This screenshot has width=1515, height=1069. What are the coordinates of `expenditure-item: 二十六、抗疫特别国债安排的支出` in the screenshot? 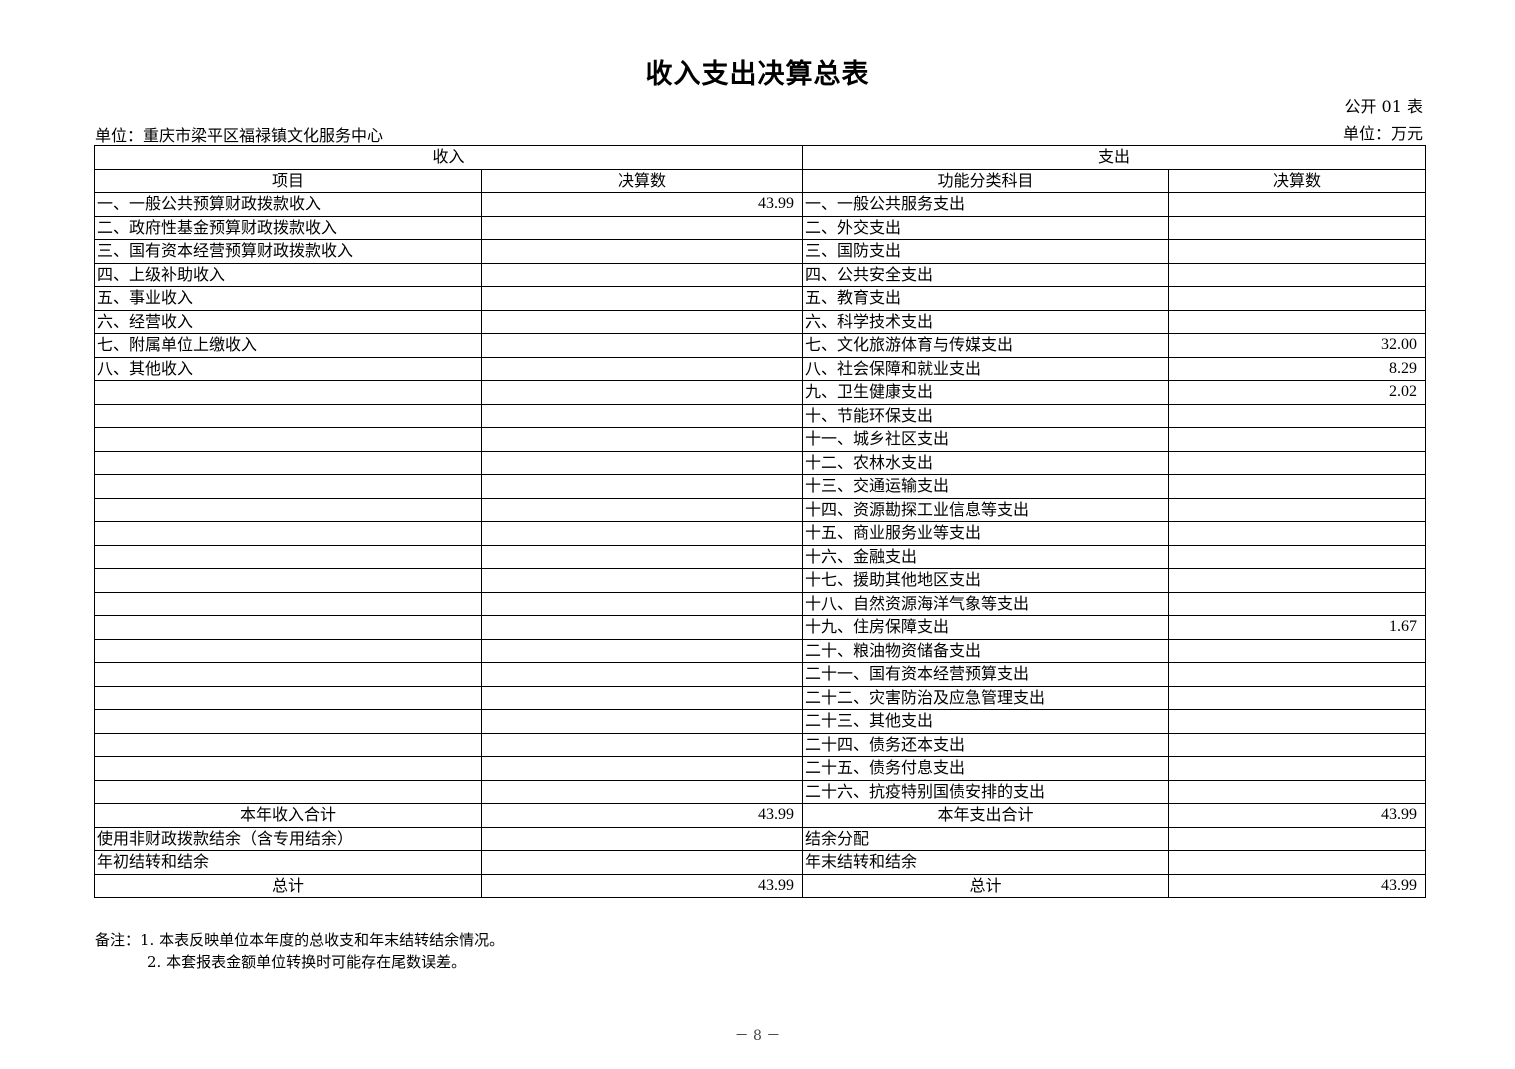 It's located at (986, 791).